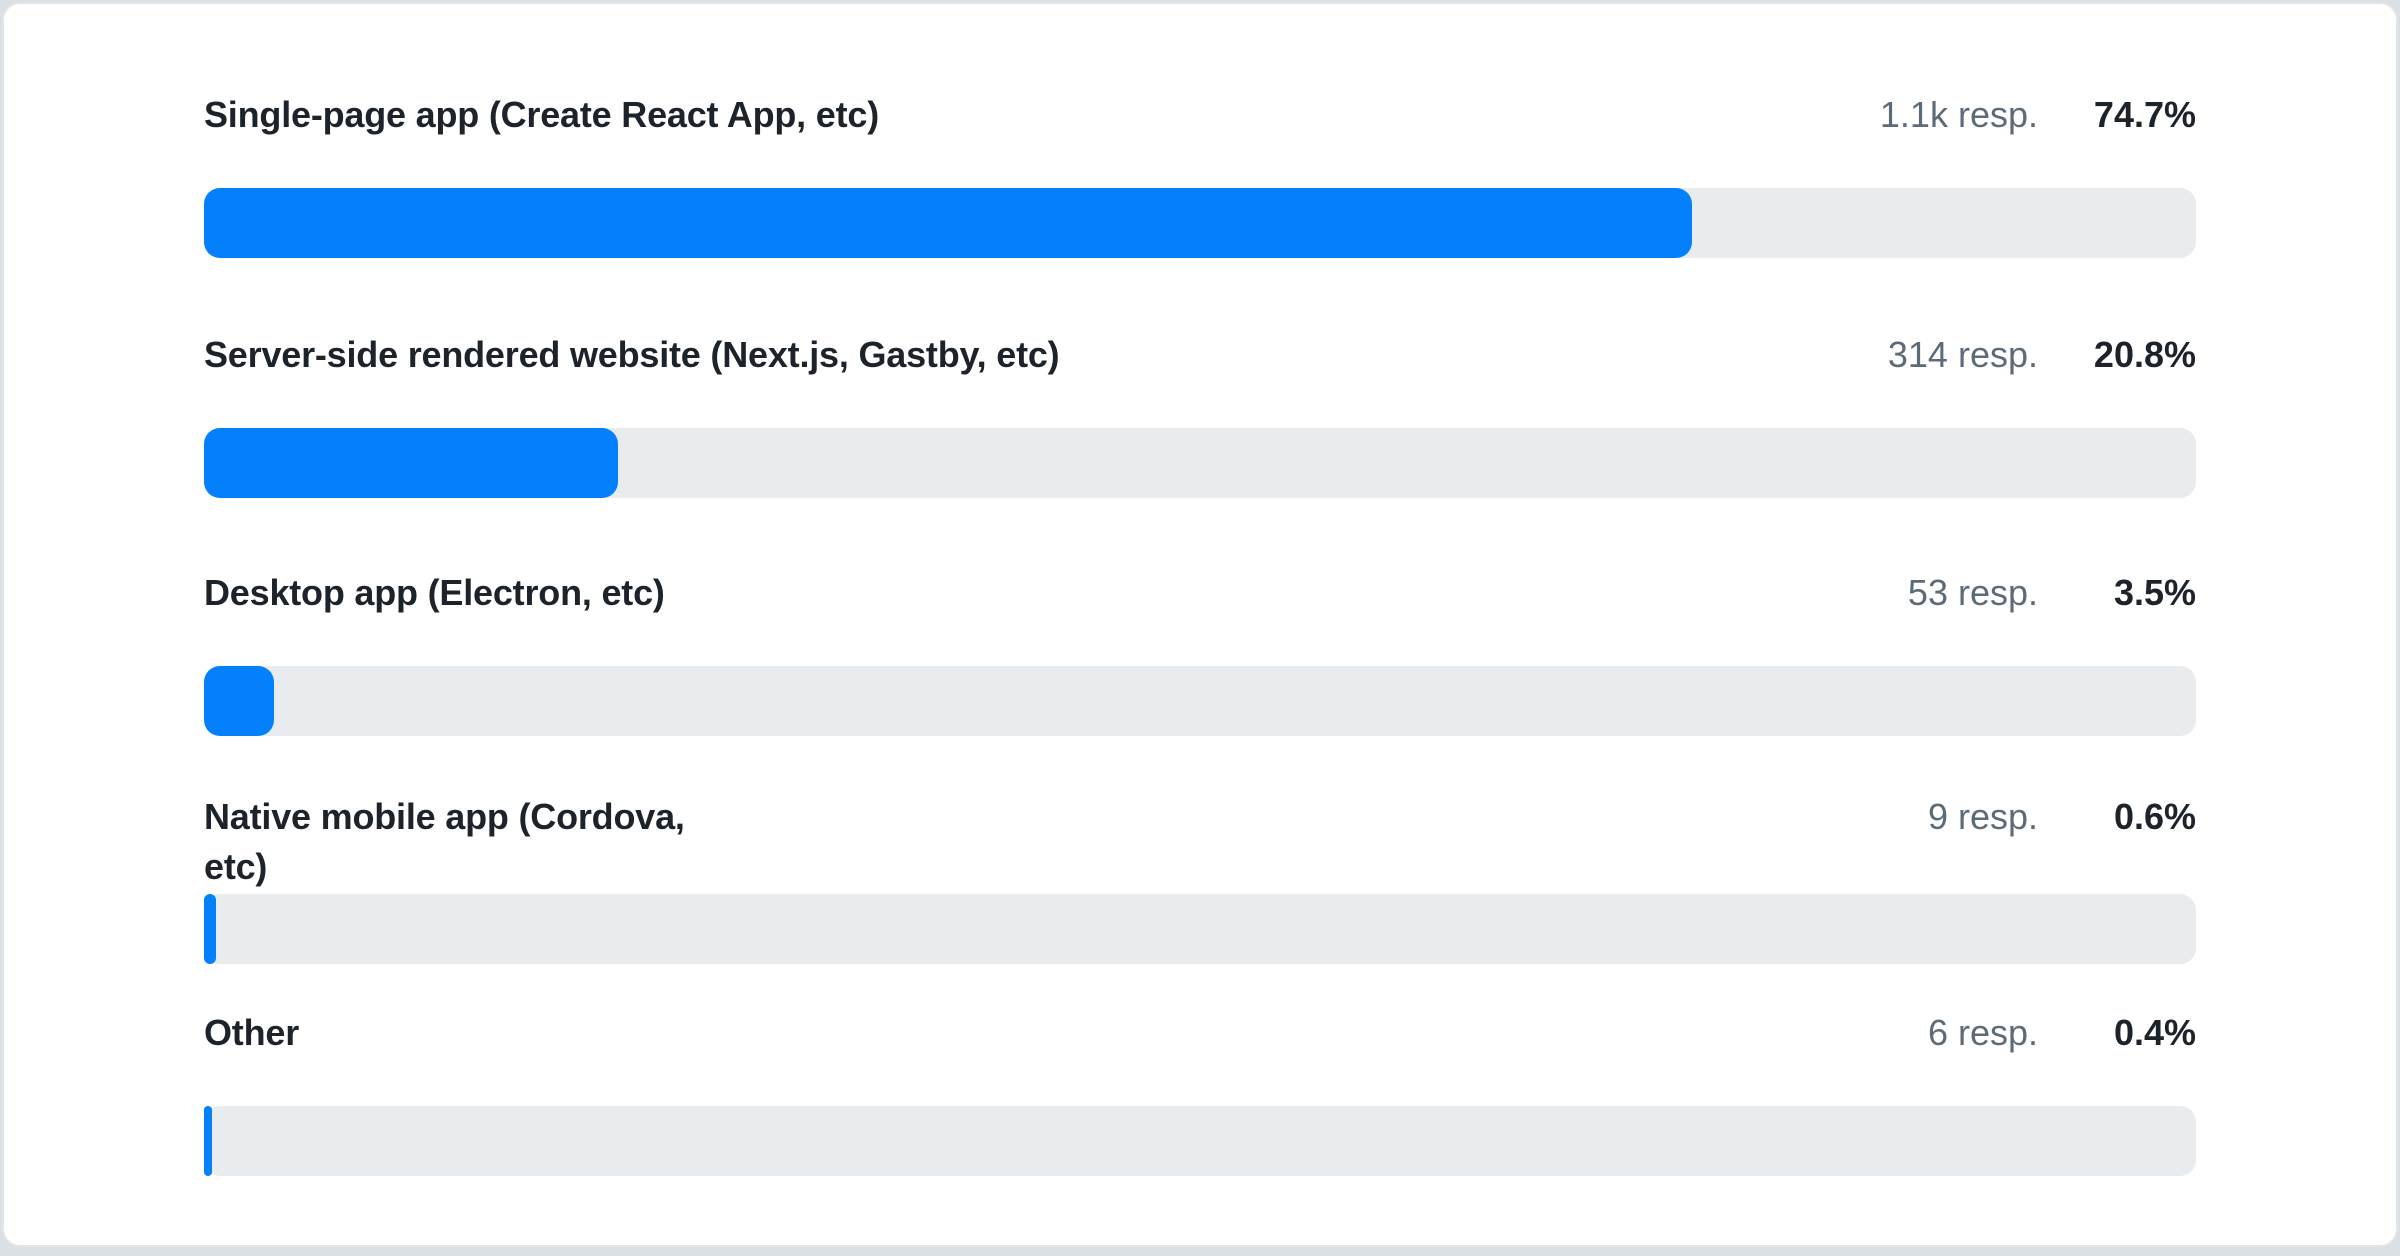 Image resolution: width=2400 pixels, height=1256 pixels. I want to click on row-values: 1.1k resp. 74.7%, so click(2038, 115).